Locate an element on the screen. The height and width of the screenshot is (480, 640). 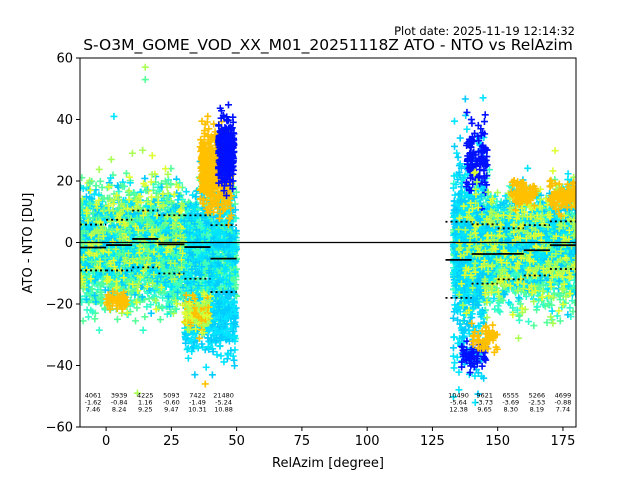
plot-date: Plot date: 2025-11-19 12:14:32 is located at coordinates (484, 31).